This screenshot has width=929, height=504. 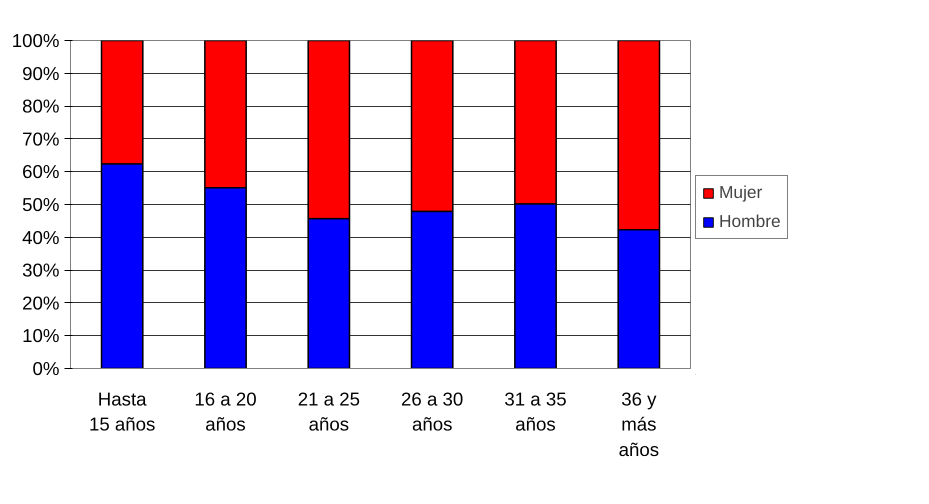 What do you see at coordinates (329, 411) in the screenshot?
I see `x-tick-label: 21 a 25 años` at bounding box center [329, 411].